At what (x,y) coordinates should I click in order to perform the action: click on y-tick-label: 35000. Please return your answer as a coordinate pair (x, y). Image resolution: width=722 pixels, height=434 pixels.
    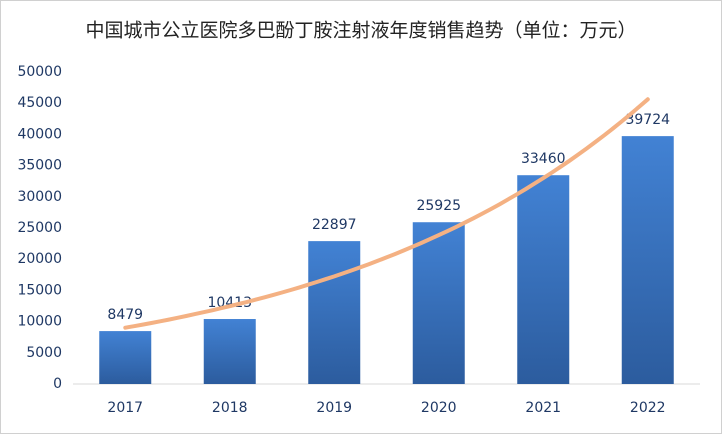
    Looking at the image, I should click on (39, 166).